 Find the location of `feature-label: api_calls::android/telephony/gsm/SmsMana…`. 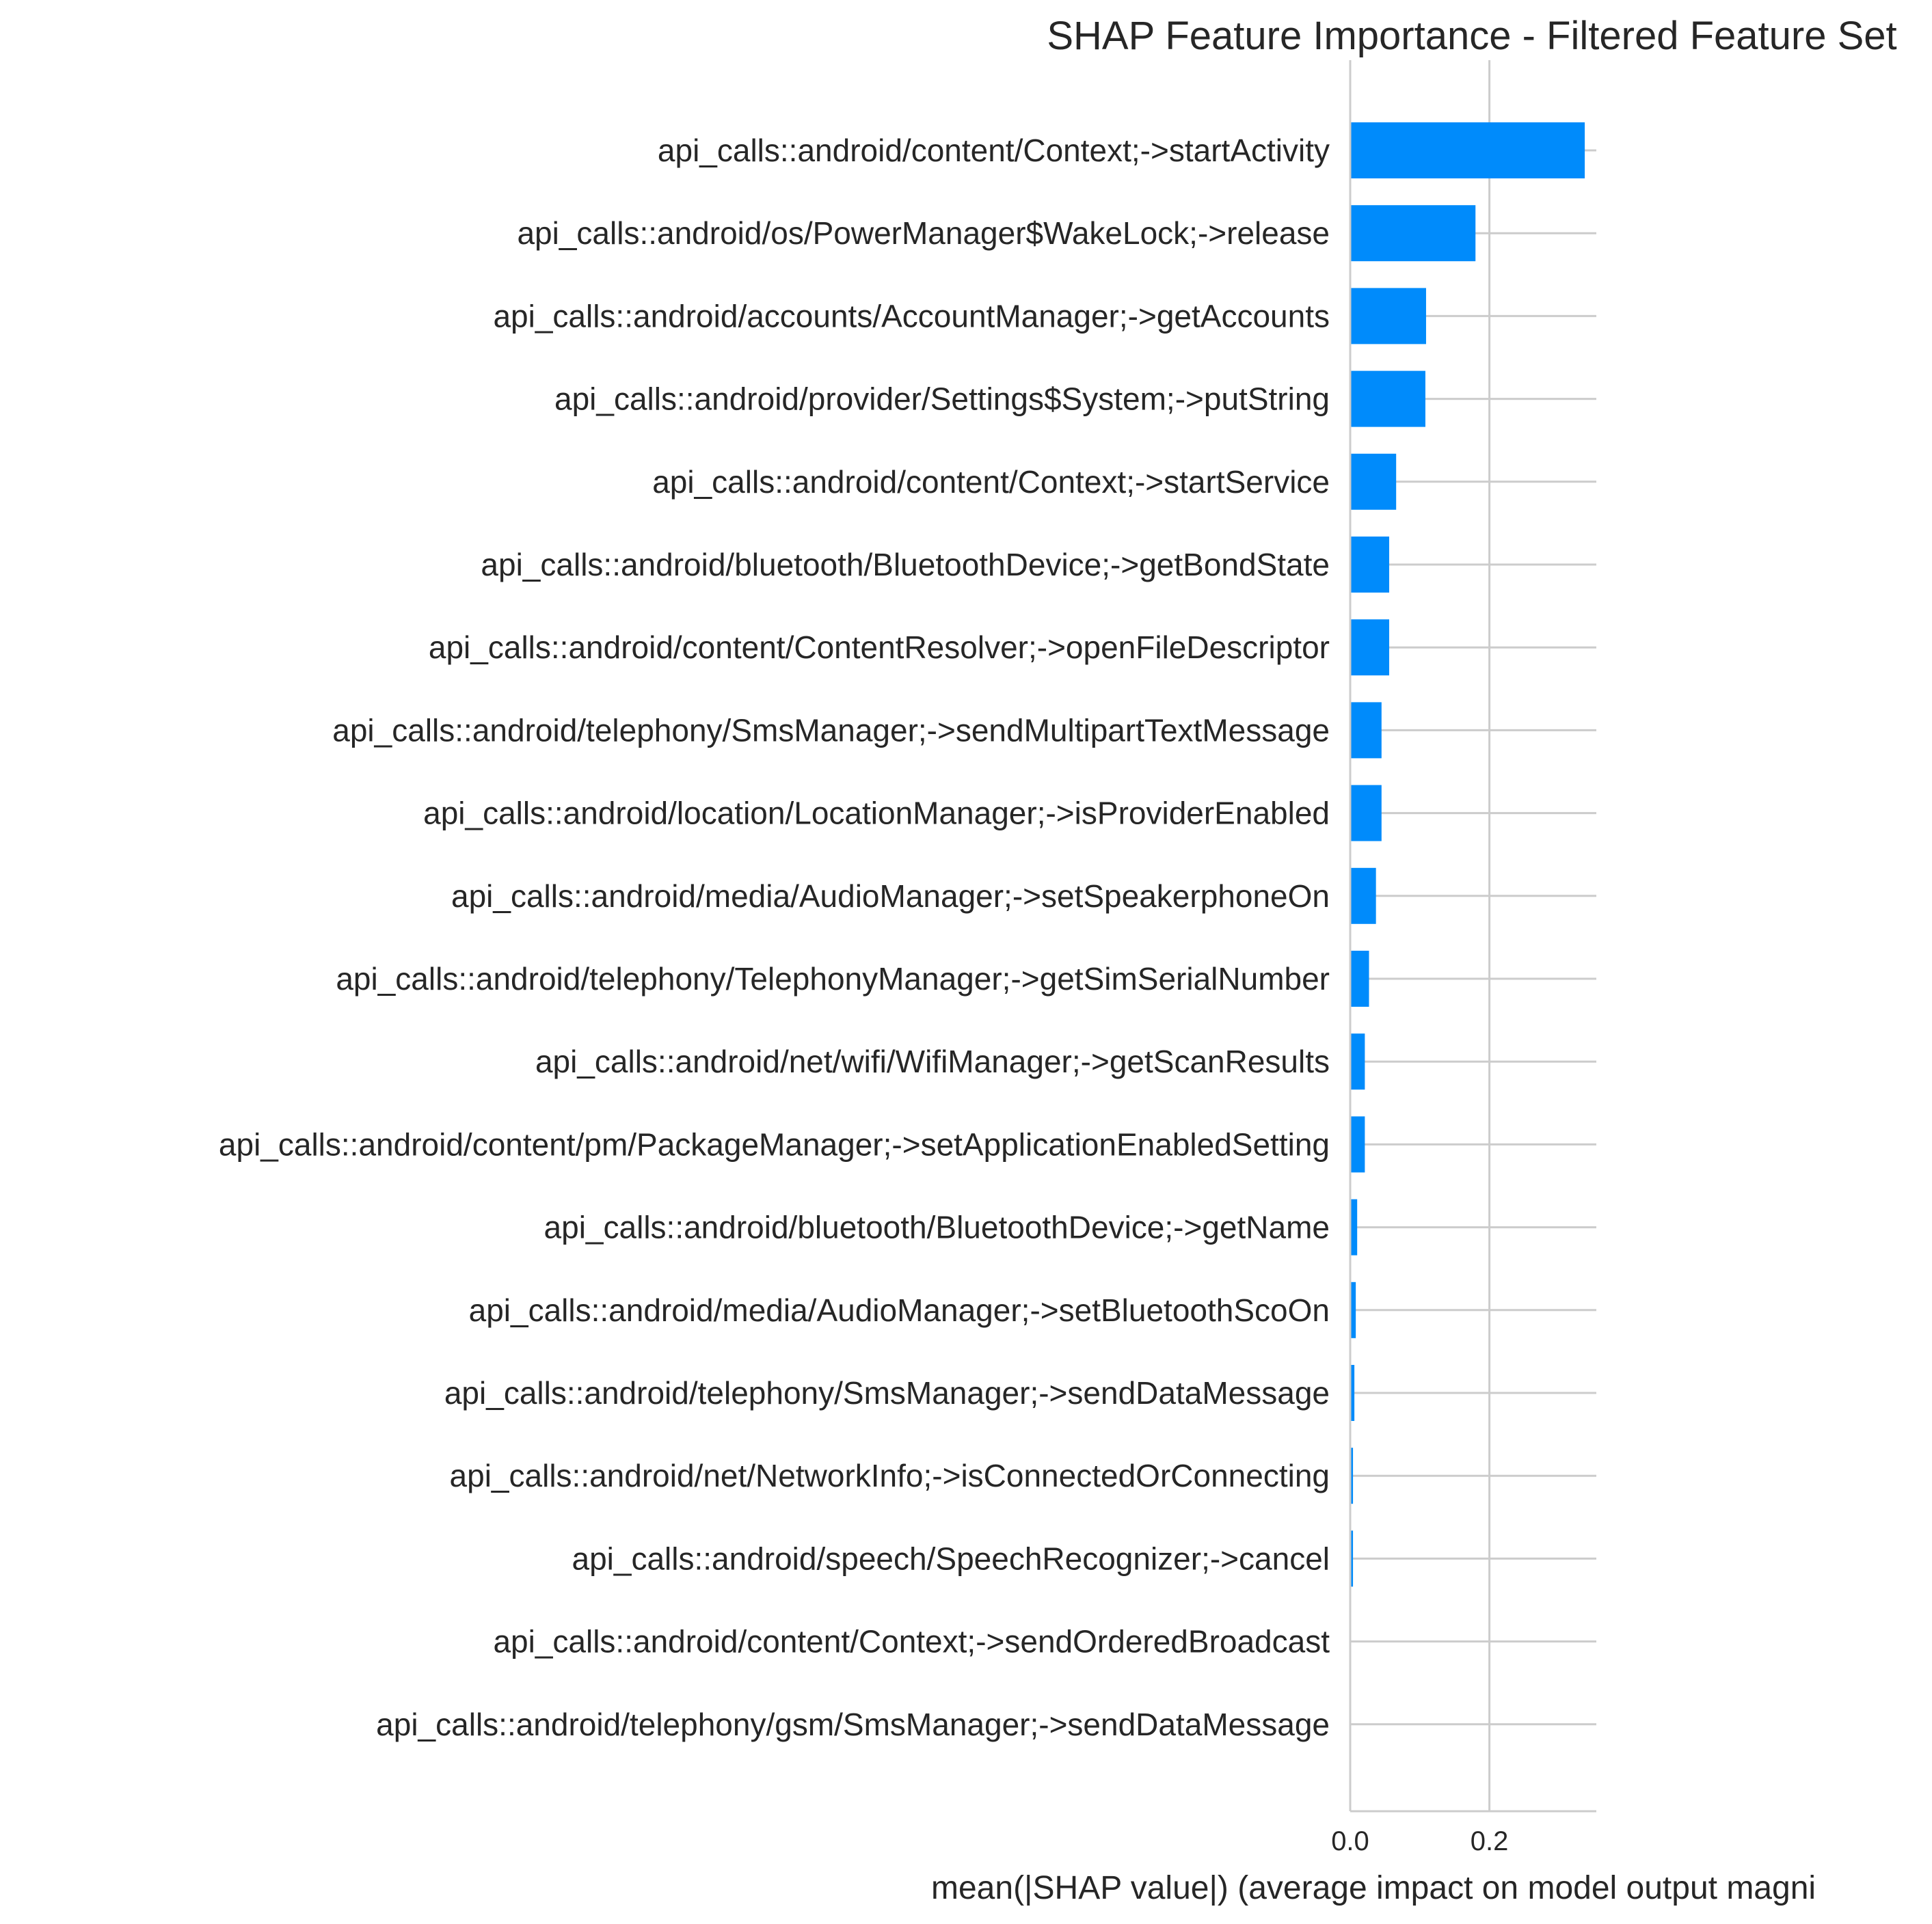

feature-label: api_calls::android/telephony/gsm/SmsMana… is located at coordinates (853, 1724).